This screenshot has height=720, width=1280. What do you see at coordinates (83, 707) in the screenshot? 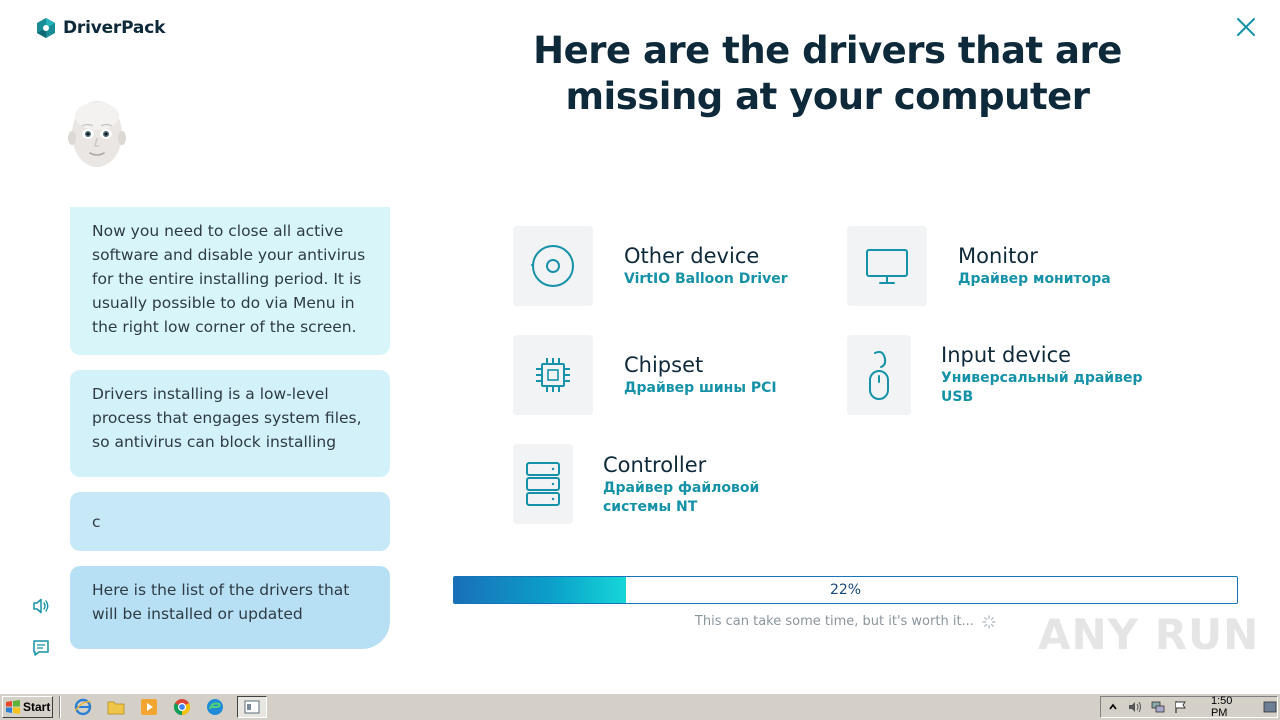
I see `internet-explorer-icon` at bounding box center [83, 707].